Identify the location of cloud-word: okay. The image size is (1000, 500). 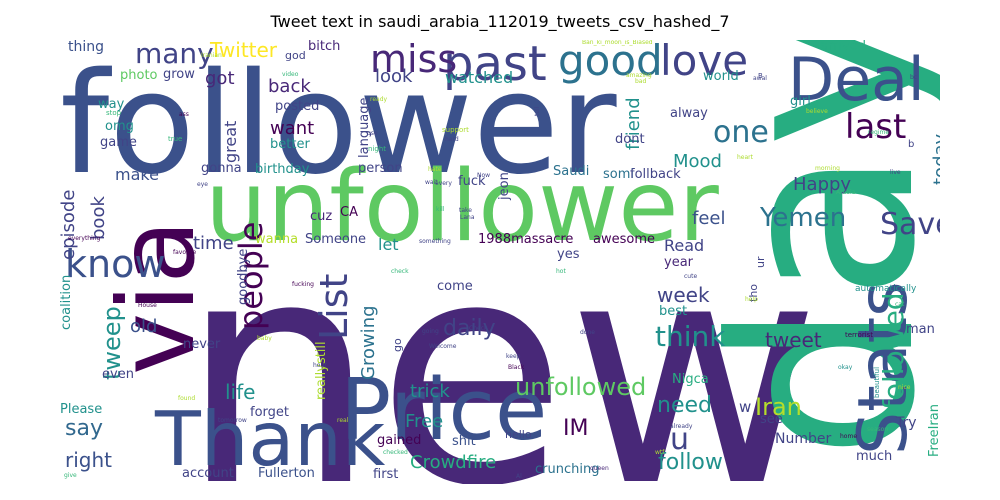
(845, 367).